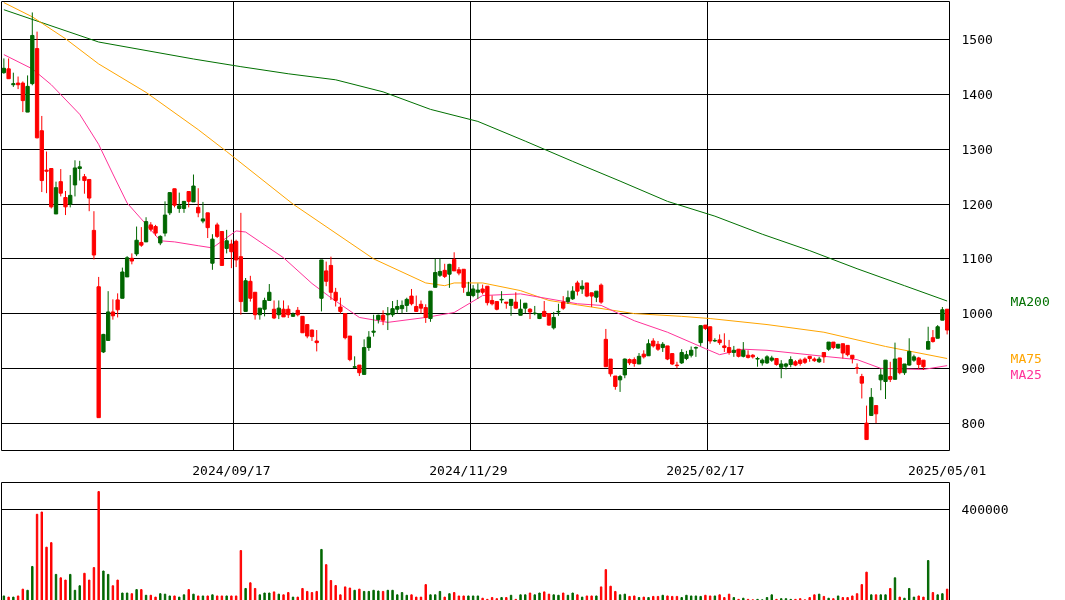 The image size is (1065, 600). I want to click on x-tick-label: 2024/09/17, so click(231, 470).